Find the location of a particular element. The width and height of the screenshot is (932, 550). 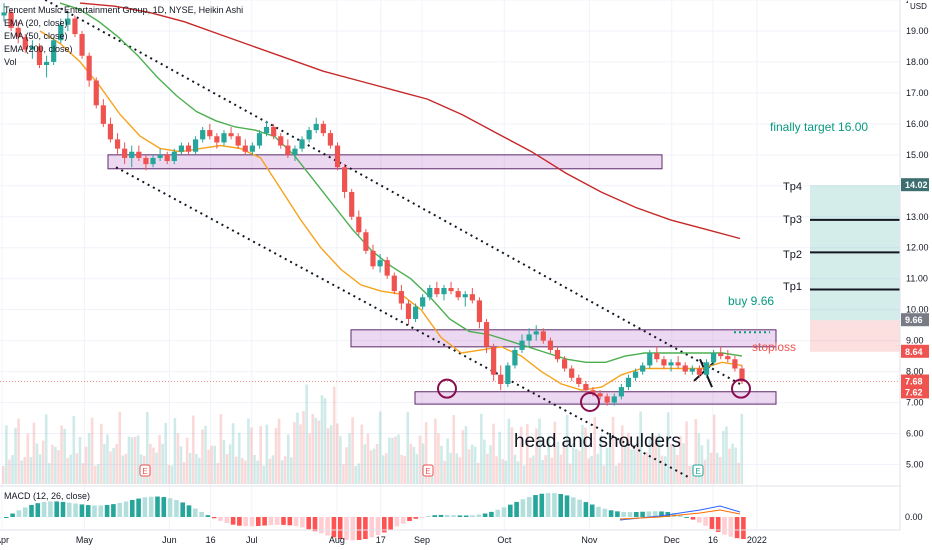

earnings-badge is located at coordinates (428, 470).